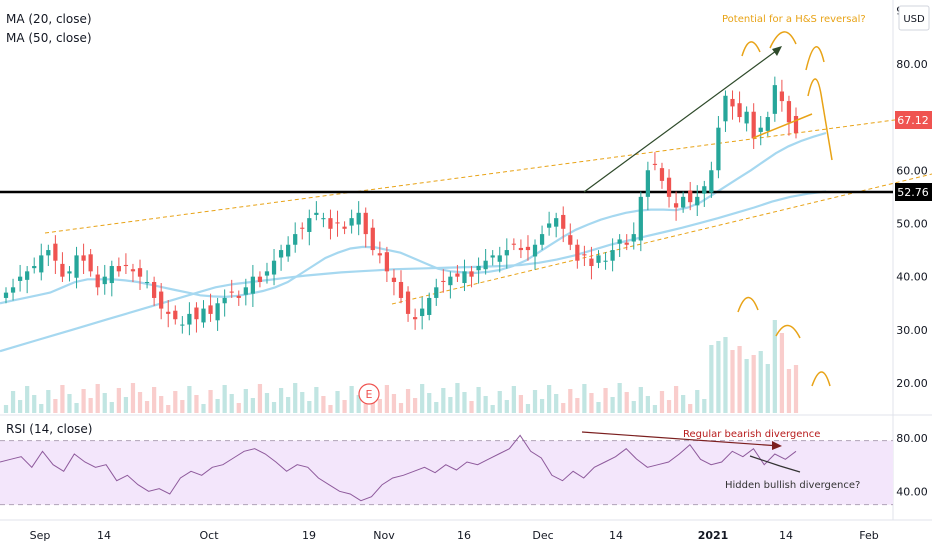  What do you see at coordinates (786, 535) in the screenshot?
I see `time-tick-9: 14` at bounding box center [786, 535].